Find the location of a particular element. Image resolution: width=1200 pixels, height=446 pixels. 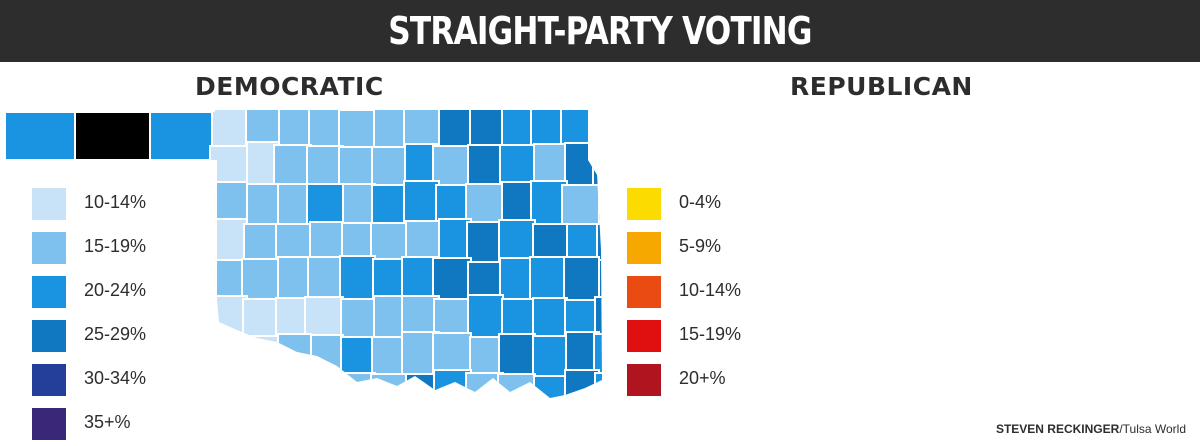

democratic-heading: DEMOCRATIC is located at coordinates (289, 86).